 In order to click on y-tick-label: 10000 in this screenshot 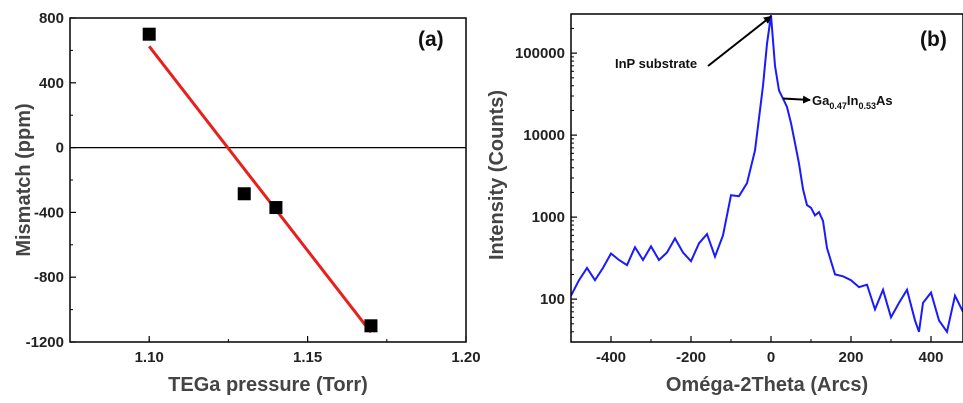, I will do `click(544, 135)`.